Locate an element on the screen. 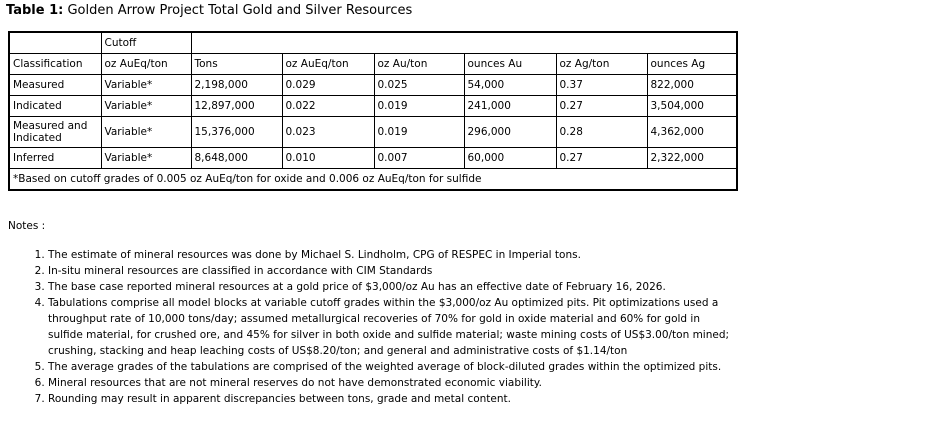 The width and height of the screenshot is (927, 440). table-title-label: Table 1: is located at coordinates (35, 10).